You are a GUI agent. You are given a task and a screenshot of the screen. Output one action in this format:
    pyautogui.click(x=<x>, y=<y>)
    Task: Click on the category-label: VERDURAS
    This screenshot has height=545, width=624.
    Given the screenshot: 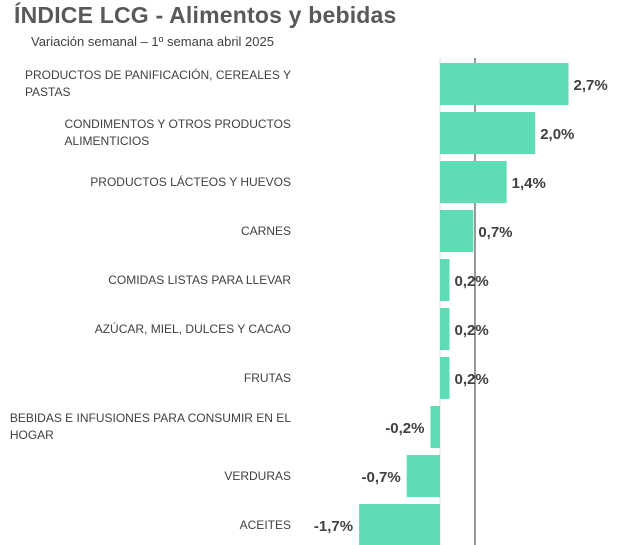 What is the action you would take?
    pyautogui.click(x=257, y=476)
    